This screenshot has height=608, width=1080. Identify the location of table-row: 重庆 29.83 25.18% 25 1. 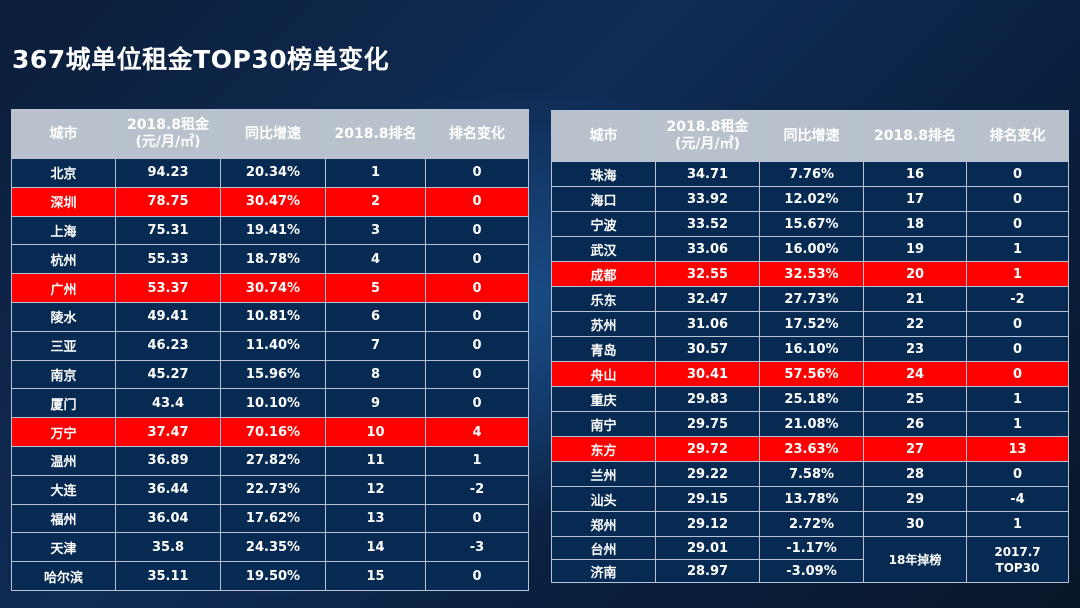
(810, 399).